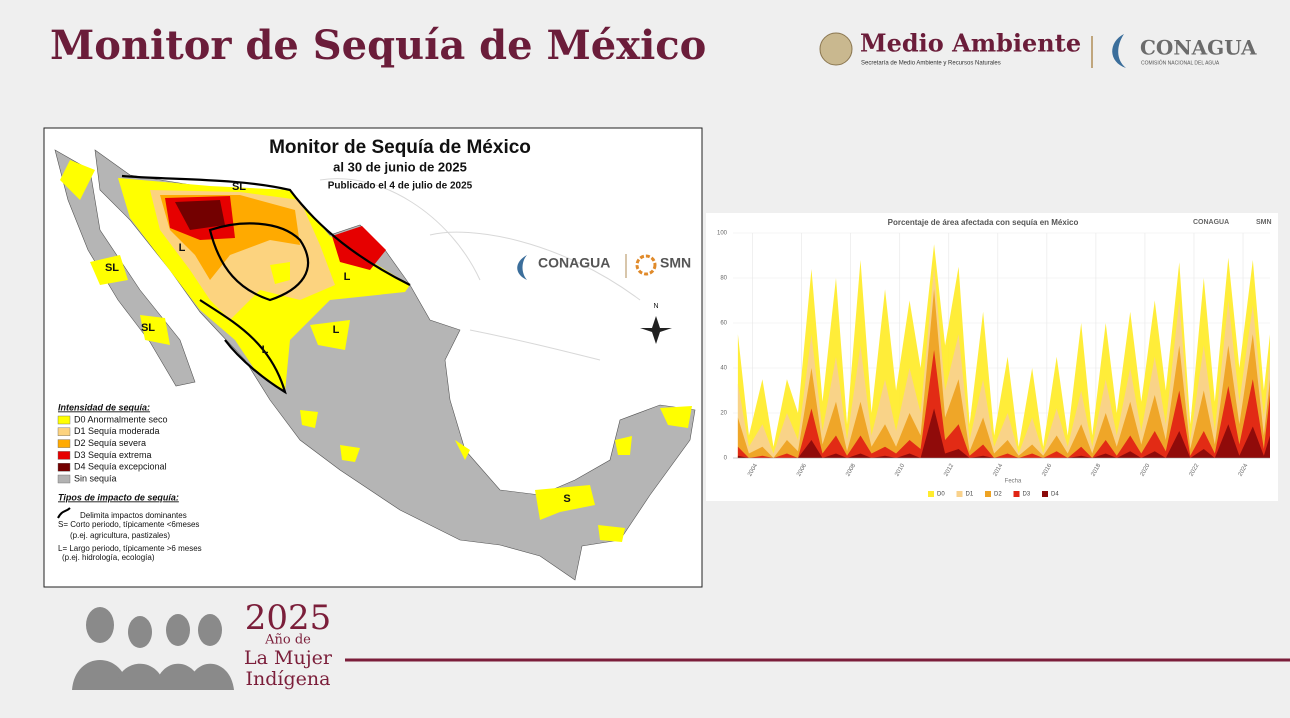 The image size is (1290, 718). Describe the element at coordinates (400, 147) in the screenshot. I see `map-title: Monitor de Sequía de México` at that location.